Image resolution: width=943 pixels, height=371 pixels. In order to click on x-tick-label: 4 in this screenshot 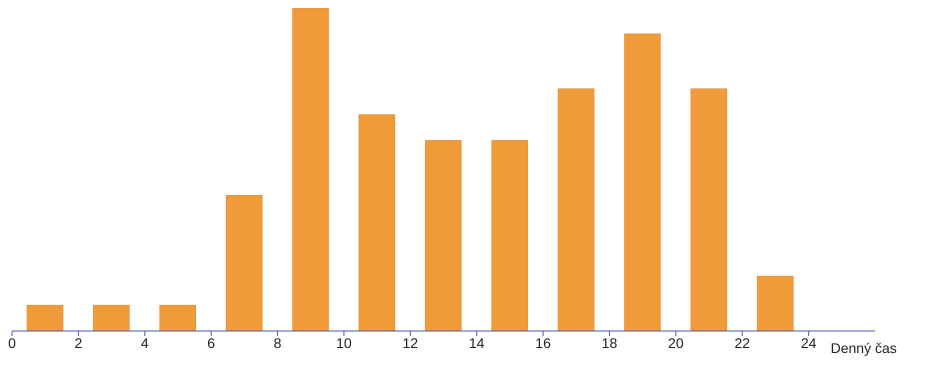, I will do `click(144, 342)`.